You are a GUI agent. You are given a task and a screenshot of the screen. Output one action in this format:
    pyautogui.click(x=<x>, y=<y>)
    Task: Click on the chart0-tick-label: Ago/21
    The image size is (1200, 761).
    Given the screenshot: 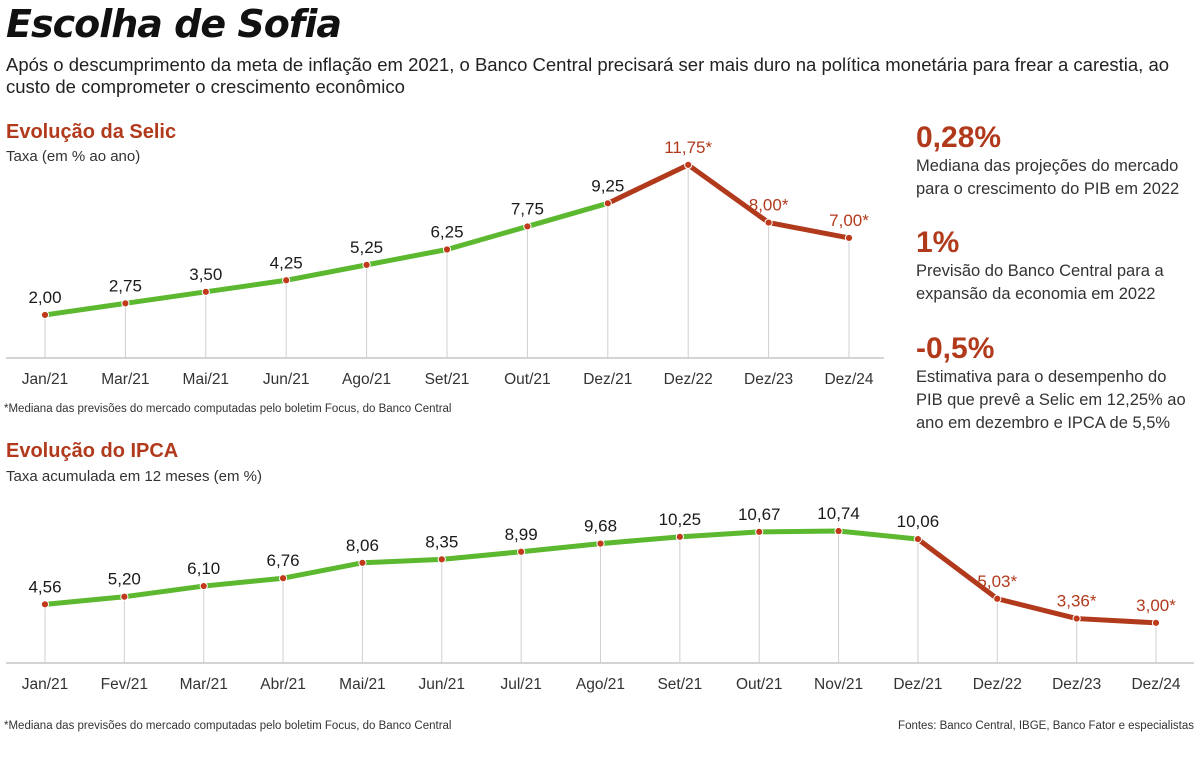 What is the action you would take?
    pyautogui.click(x=366, y=379)
    